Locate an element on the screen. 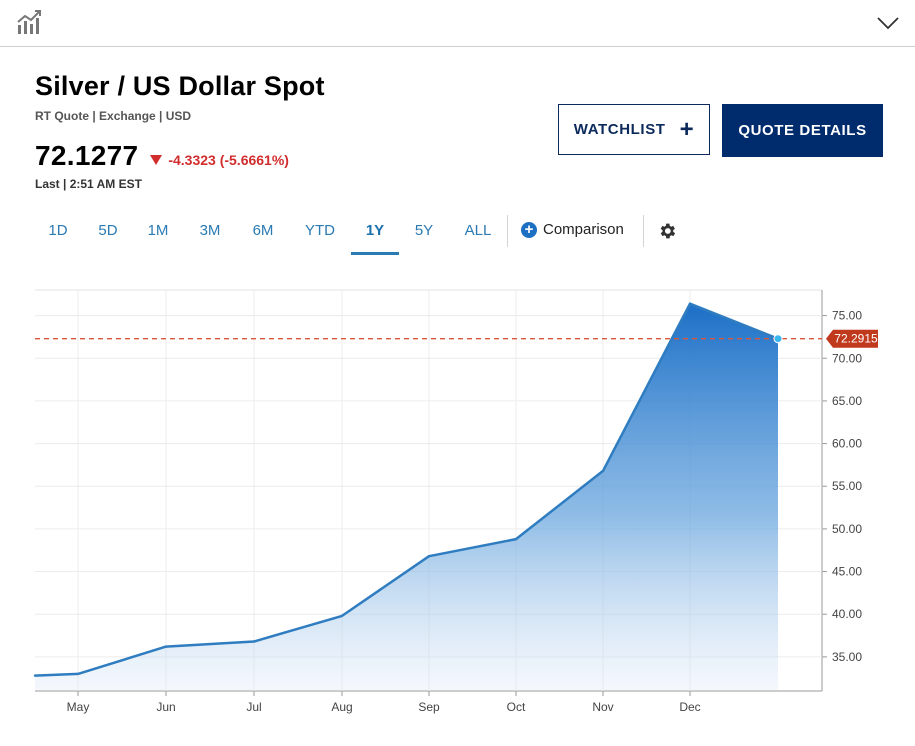 The width and height of the screenshot is (915, 746). x-tick-label: Dec is located at coordinates (689, 707).